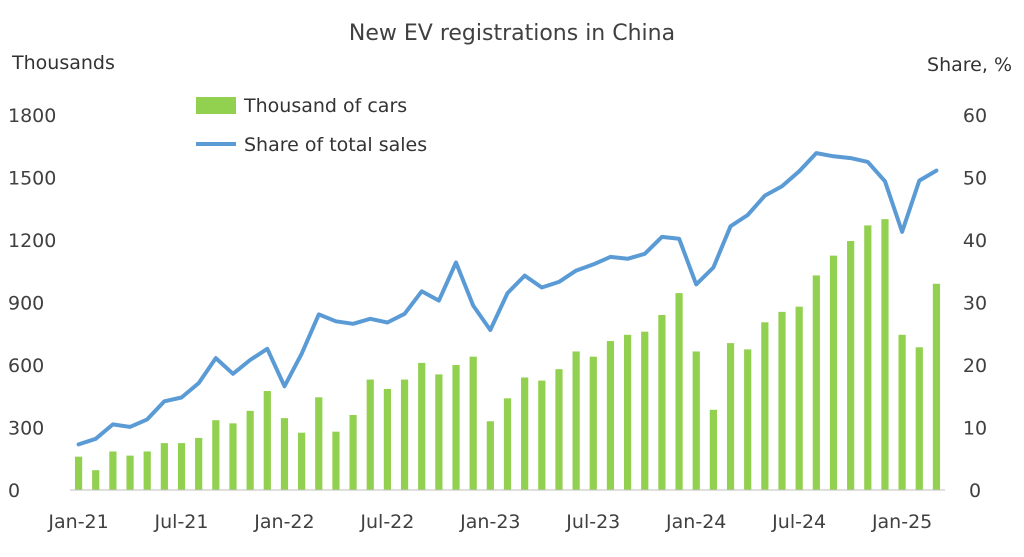 This screenshot has width=1024, height=557. Describe the element at coordinates (14, 491) in the screenshot. I see `y-left-tick-label: 0` at that location.